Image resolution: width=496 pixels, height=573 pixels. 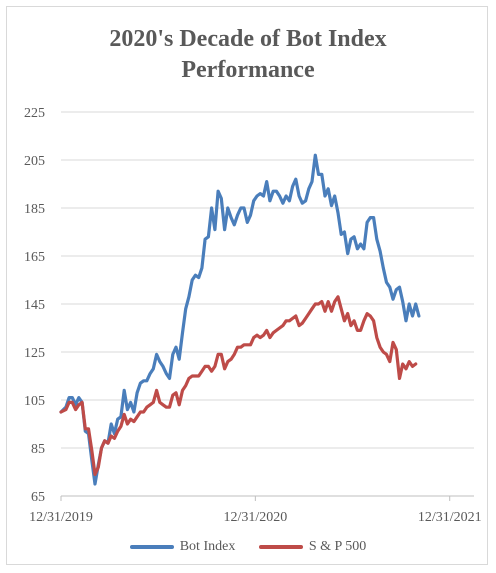 What do you see at coordinates (34, 113) in the screenshot?
I see `y-tick-label: 225` at bounding box center [34, 113].